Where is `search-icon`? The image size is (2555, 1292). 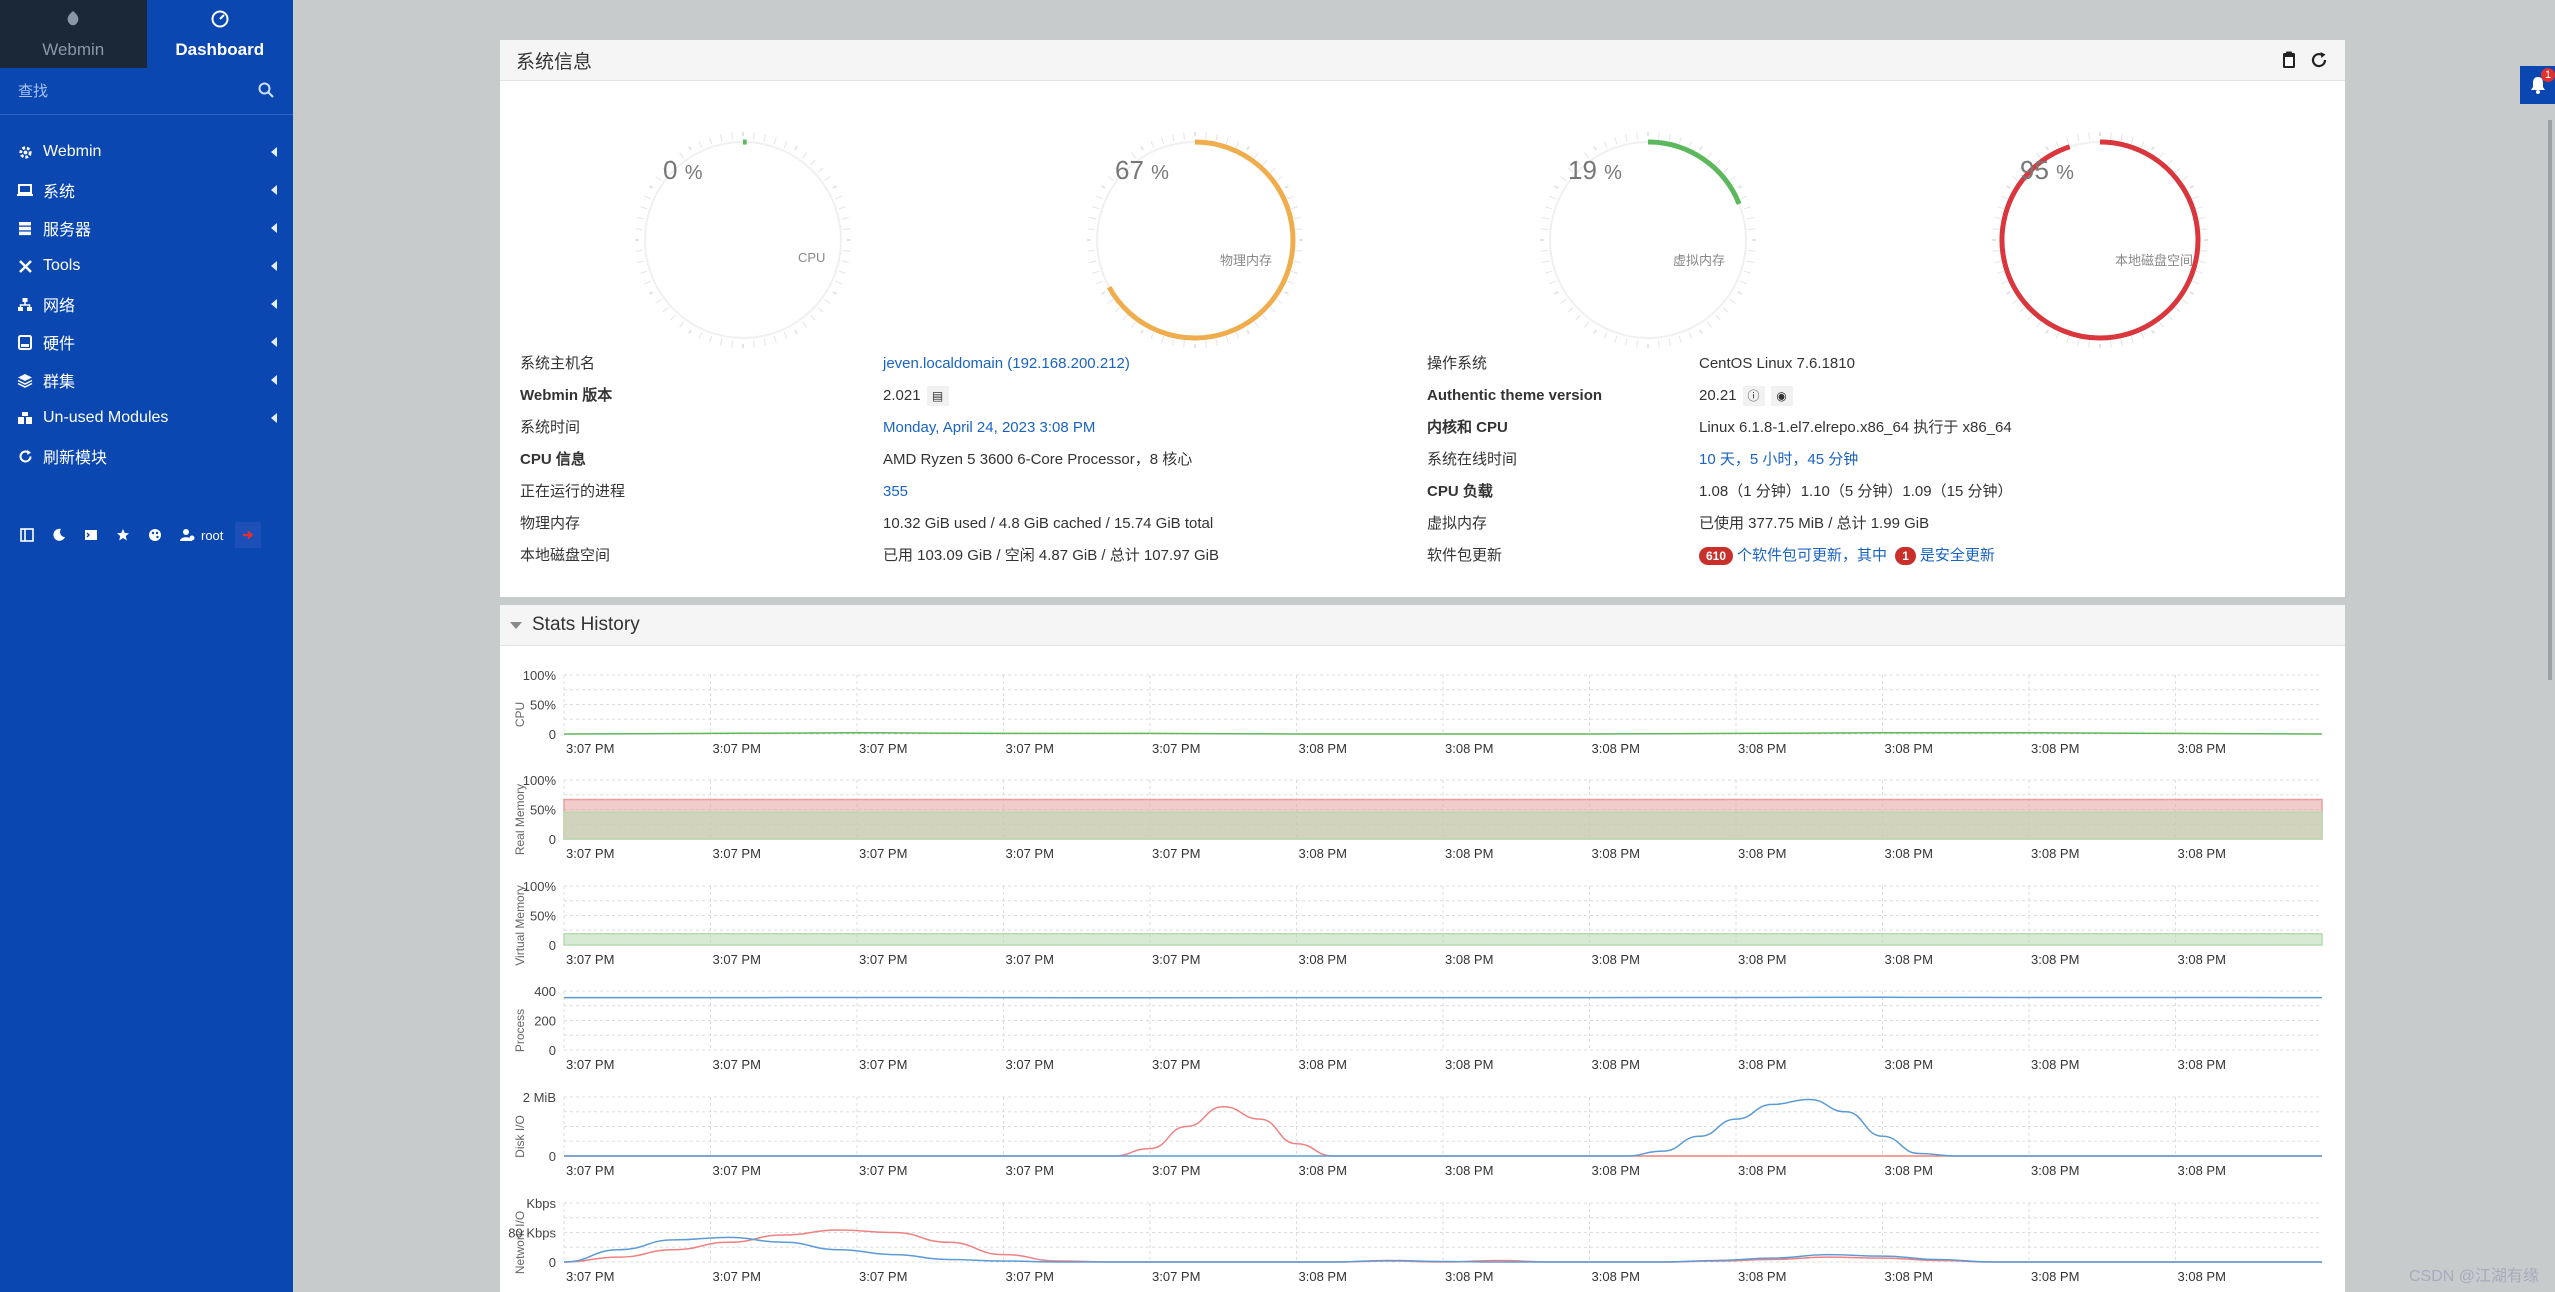 search-icon is located at coordinates (266, 90).